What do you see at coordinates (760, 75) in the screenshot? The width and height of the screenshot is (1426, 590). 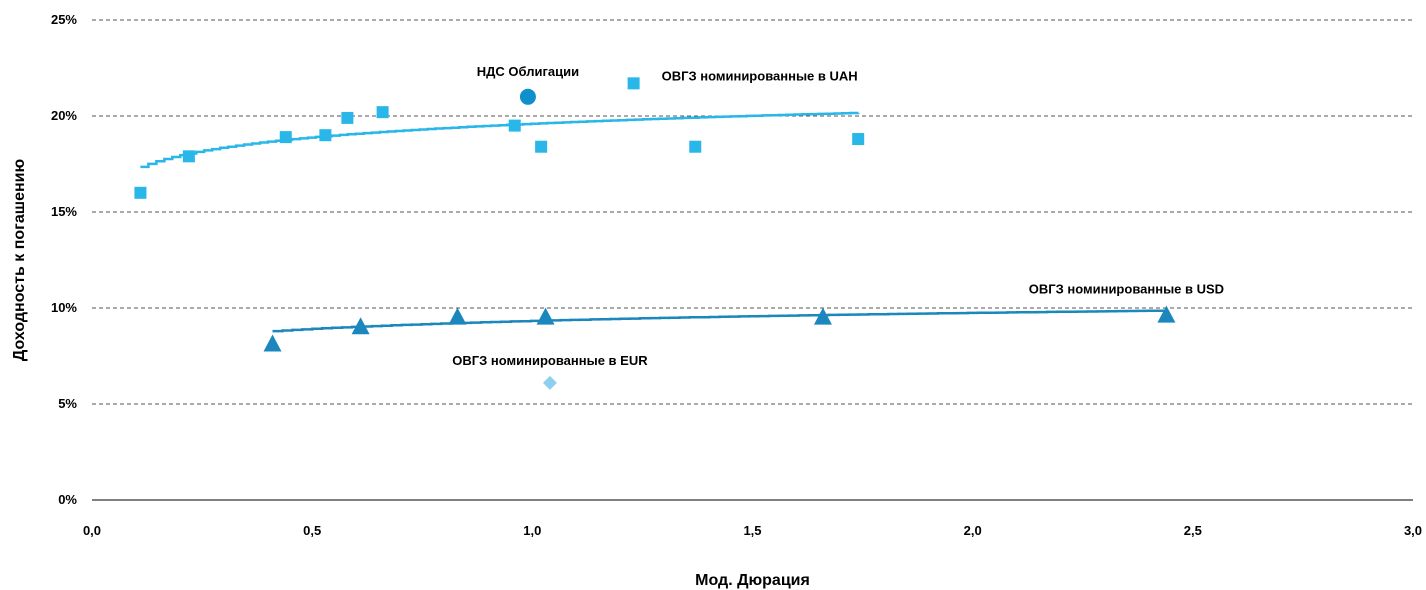 I see `annotation-uah: ОВГЗ номинированные в UAH` at bounding box center [760, 75].